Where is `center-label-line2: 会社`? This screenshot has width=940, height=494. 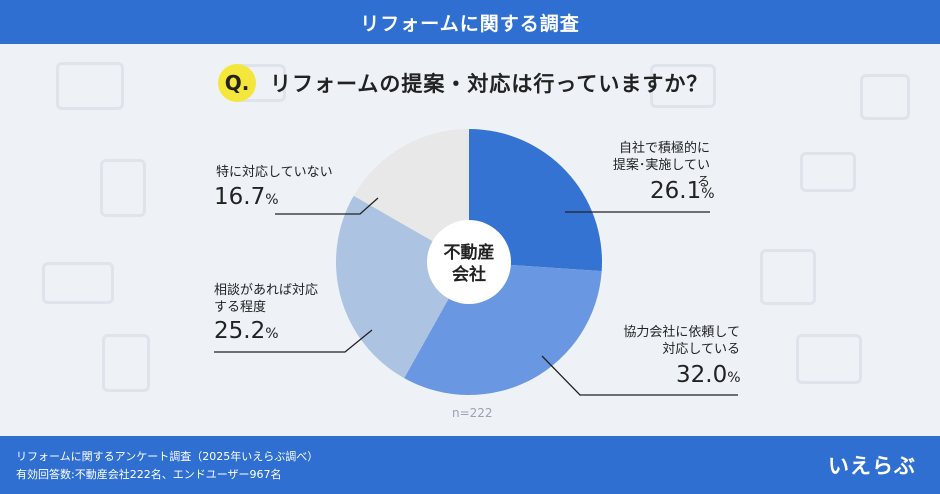
center-label-line2: 会社 is located at coordinates (469, 274).